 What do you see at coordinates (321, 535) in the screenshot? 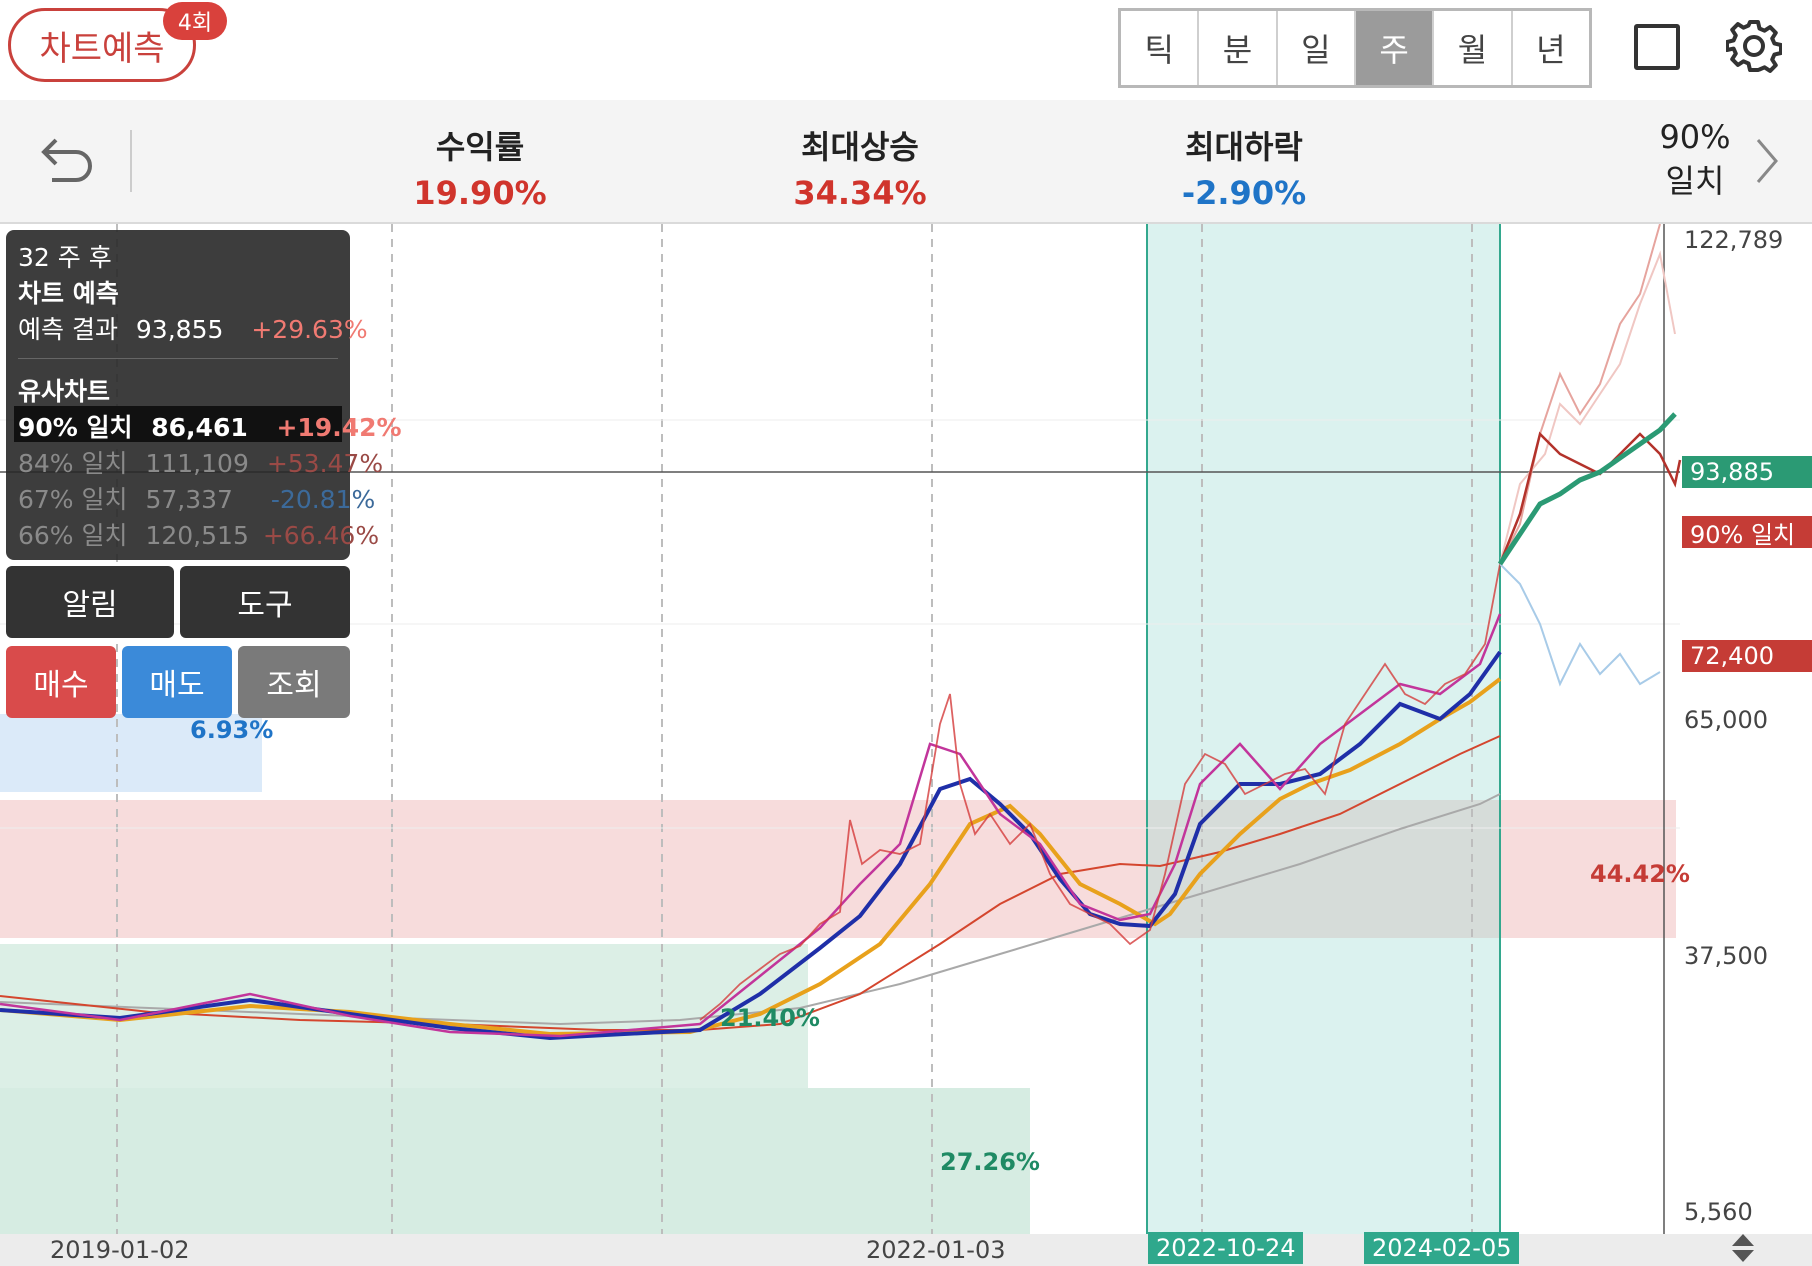
I see `similar-66-pct: +66.46%` at bounding box center [321, 535].